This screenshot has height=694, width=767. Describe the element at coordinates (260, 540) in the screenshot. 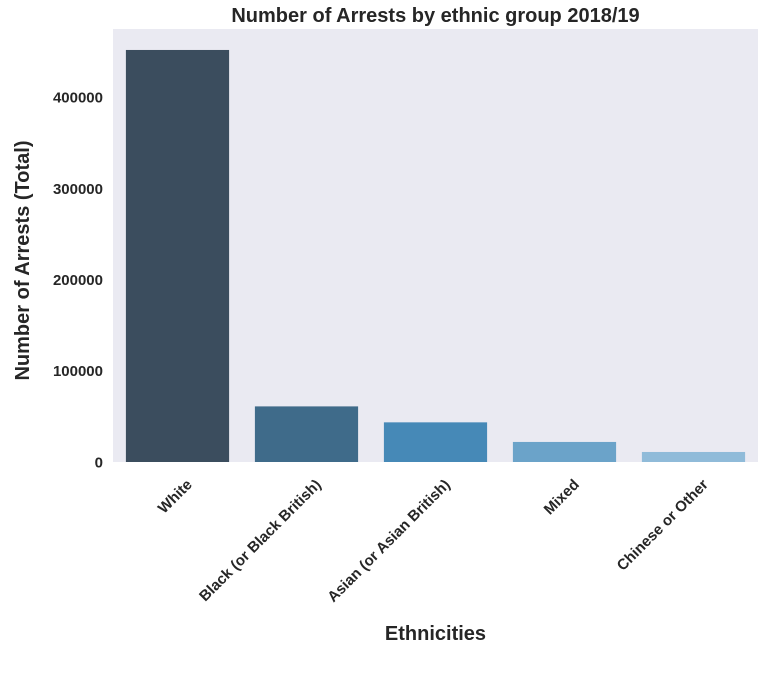

I see `x-tick-label-1: Black (or Black British)` at that location.